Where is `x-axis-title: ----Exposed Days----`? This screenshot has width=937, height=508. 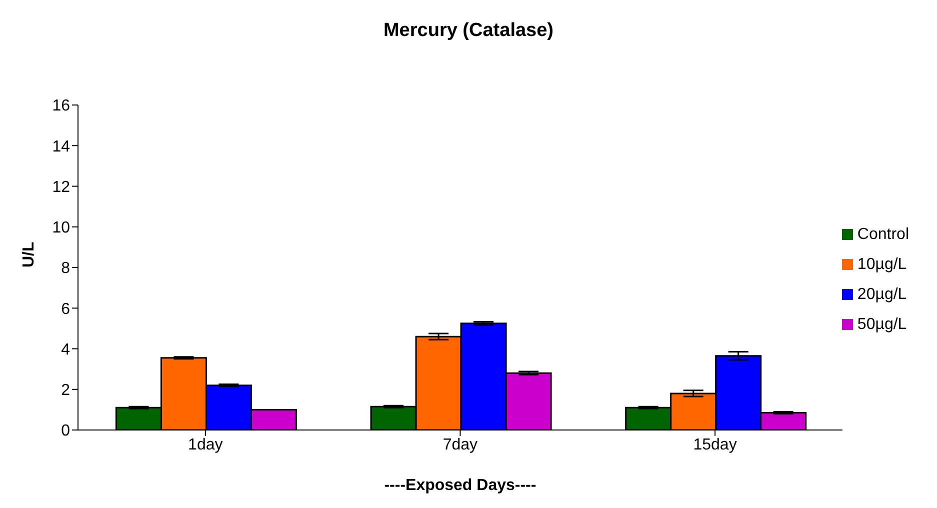
x-axis-title: ----Exposed Days---- is located at coordinates (460, 485).